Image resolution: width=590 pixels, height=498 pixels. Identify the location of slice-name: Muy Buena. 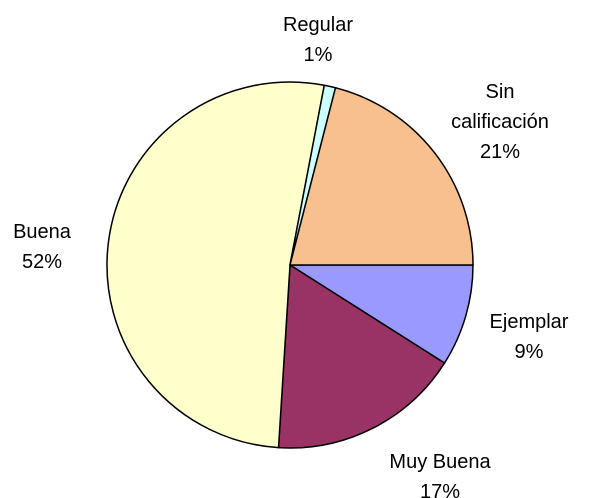
(440, 462).